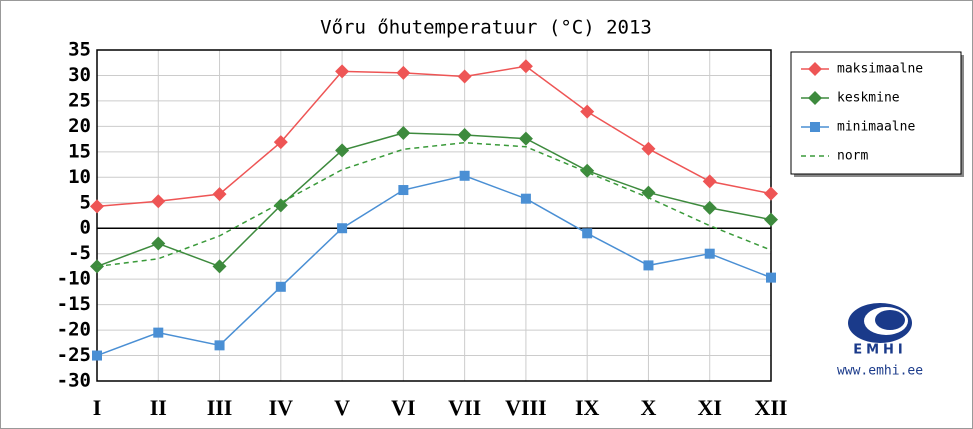 The width and height of the screenshot is (973, 429). Describe the element at coordinates (876, 127) in the screenshot. I see `legend-label: minimaalne` at that location.